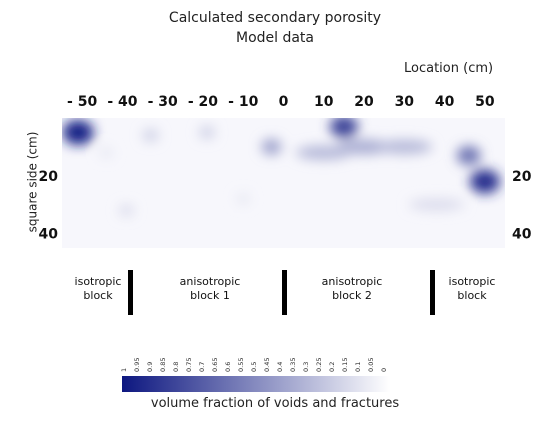 The image size is (550, 424). What do you see at coordinates (319, 365) in the screenshot?
I see `colorbar-tick-label: 0.25` at bounding box center [319, 365].